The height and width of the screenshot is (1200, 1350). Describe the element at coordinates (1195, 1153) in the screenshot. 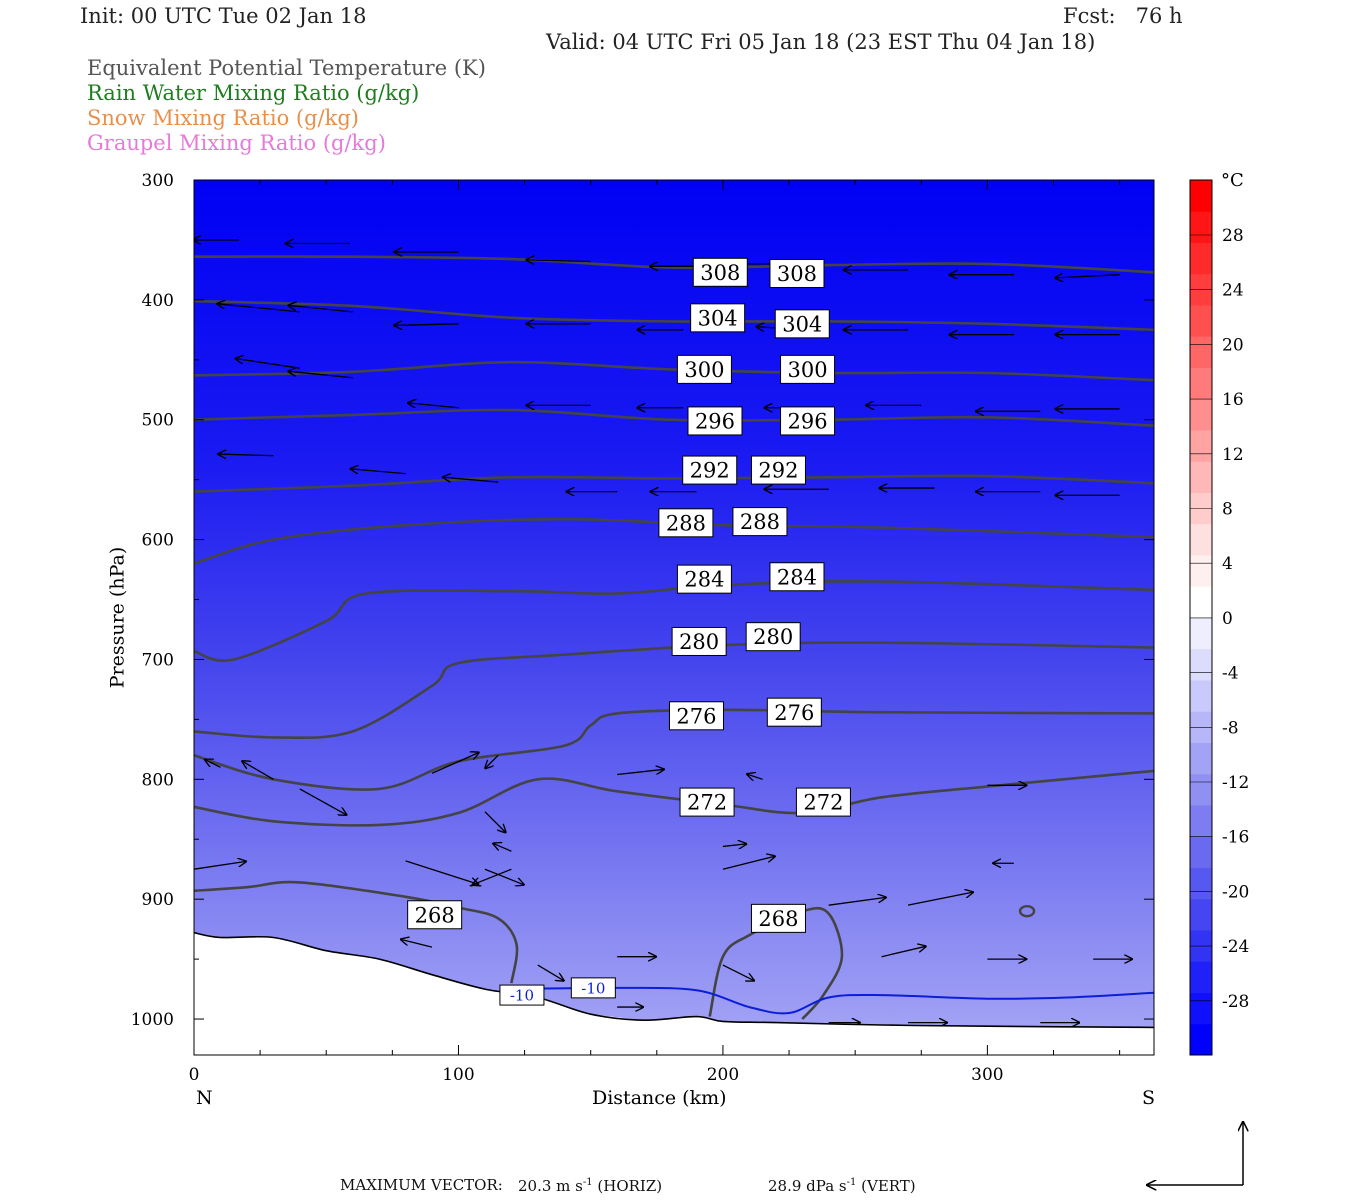

I see `reference-vector-icon` at that location.